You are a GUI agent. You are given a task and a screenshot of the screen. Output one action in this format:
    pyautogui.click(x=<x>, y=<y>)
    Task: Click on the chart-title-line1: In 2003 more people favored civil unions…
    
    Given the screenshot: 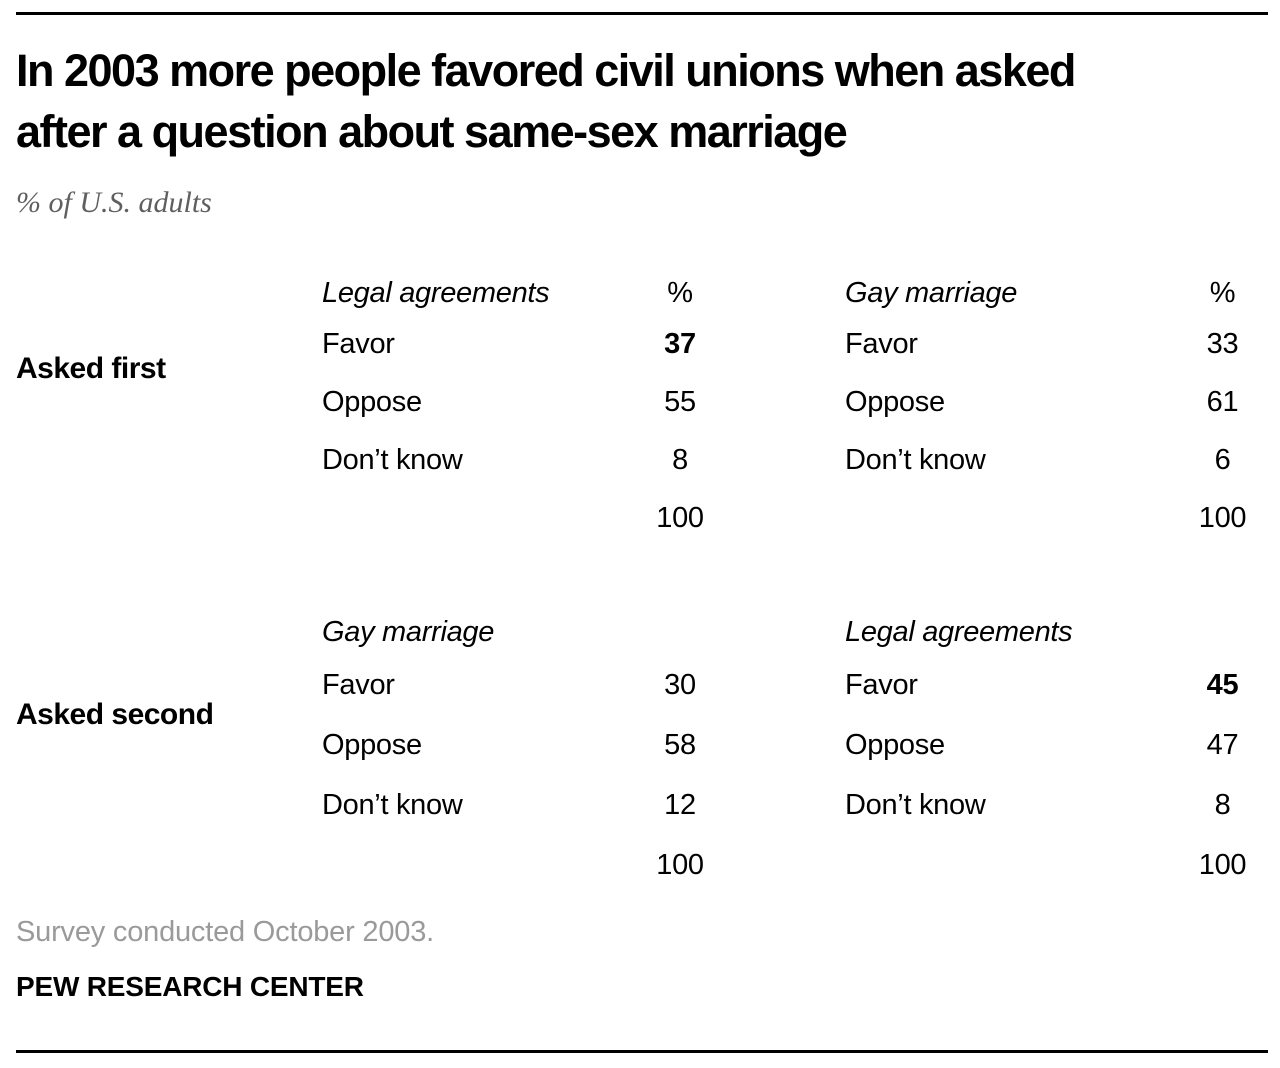 What is the action you would take?
    pyautogui.click(x=546, y=70)
    